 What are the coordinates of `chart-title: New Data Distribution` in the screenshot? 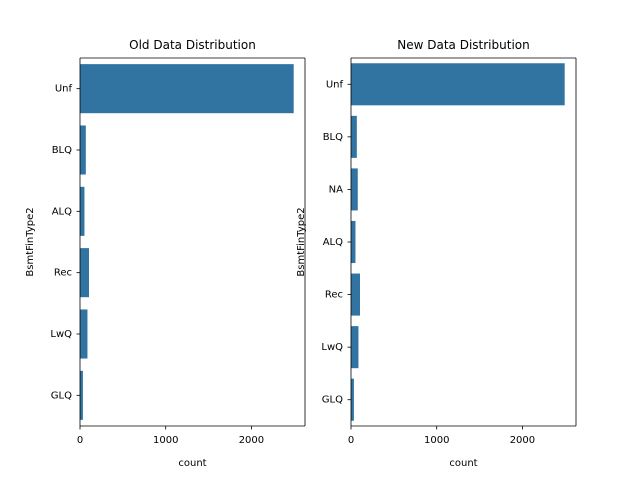 It's located at (463, 45).